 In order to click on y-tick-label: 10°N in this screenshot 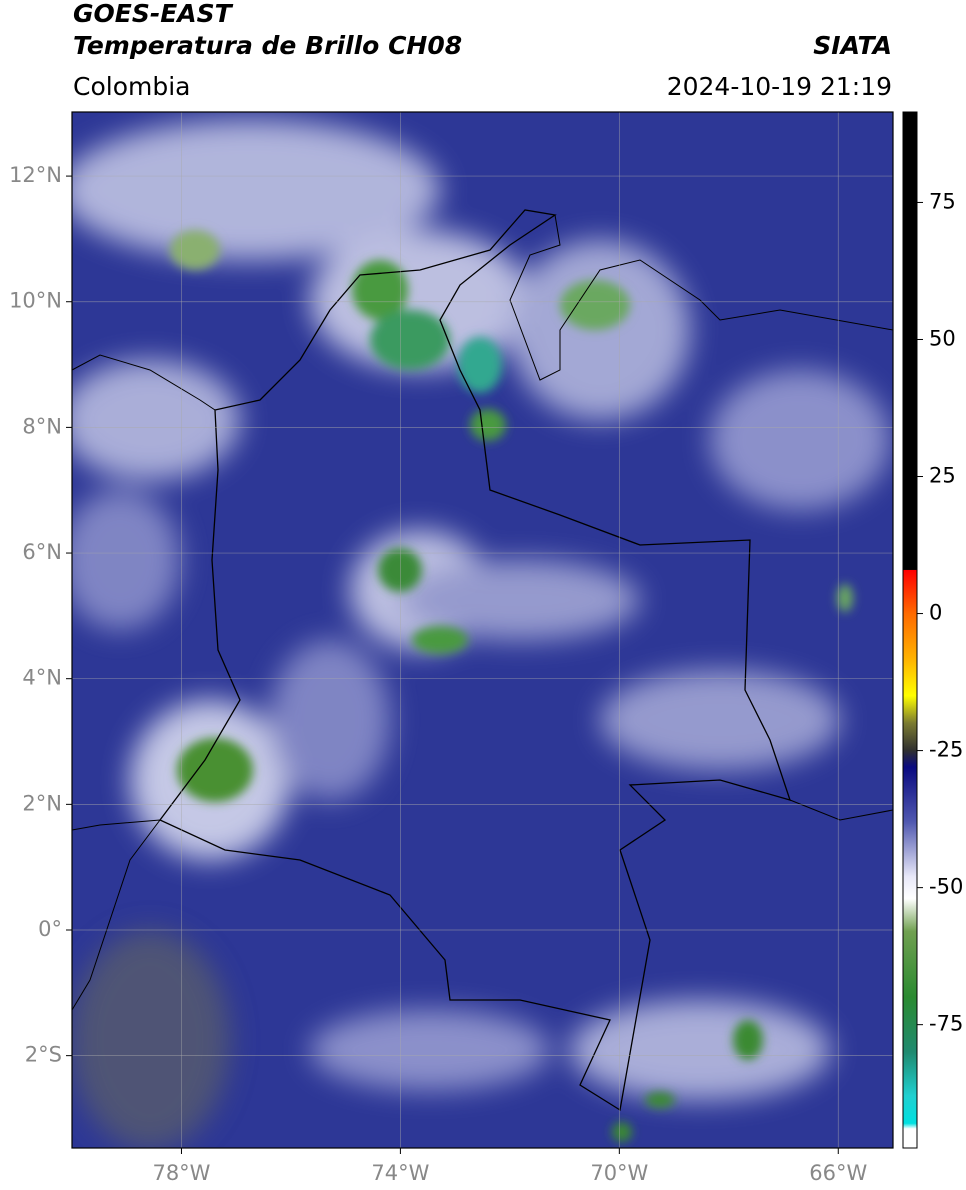, I will do `click(35, 301)`.